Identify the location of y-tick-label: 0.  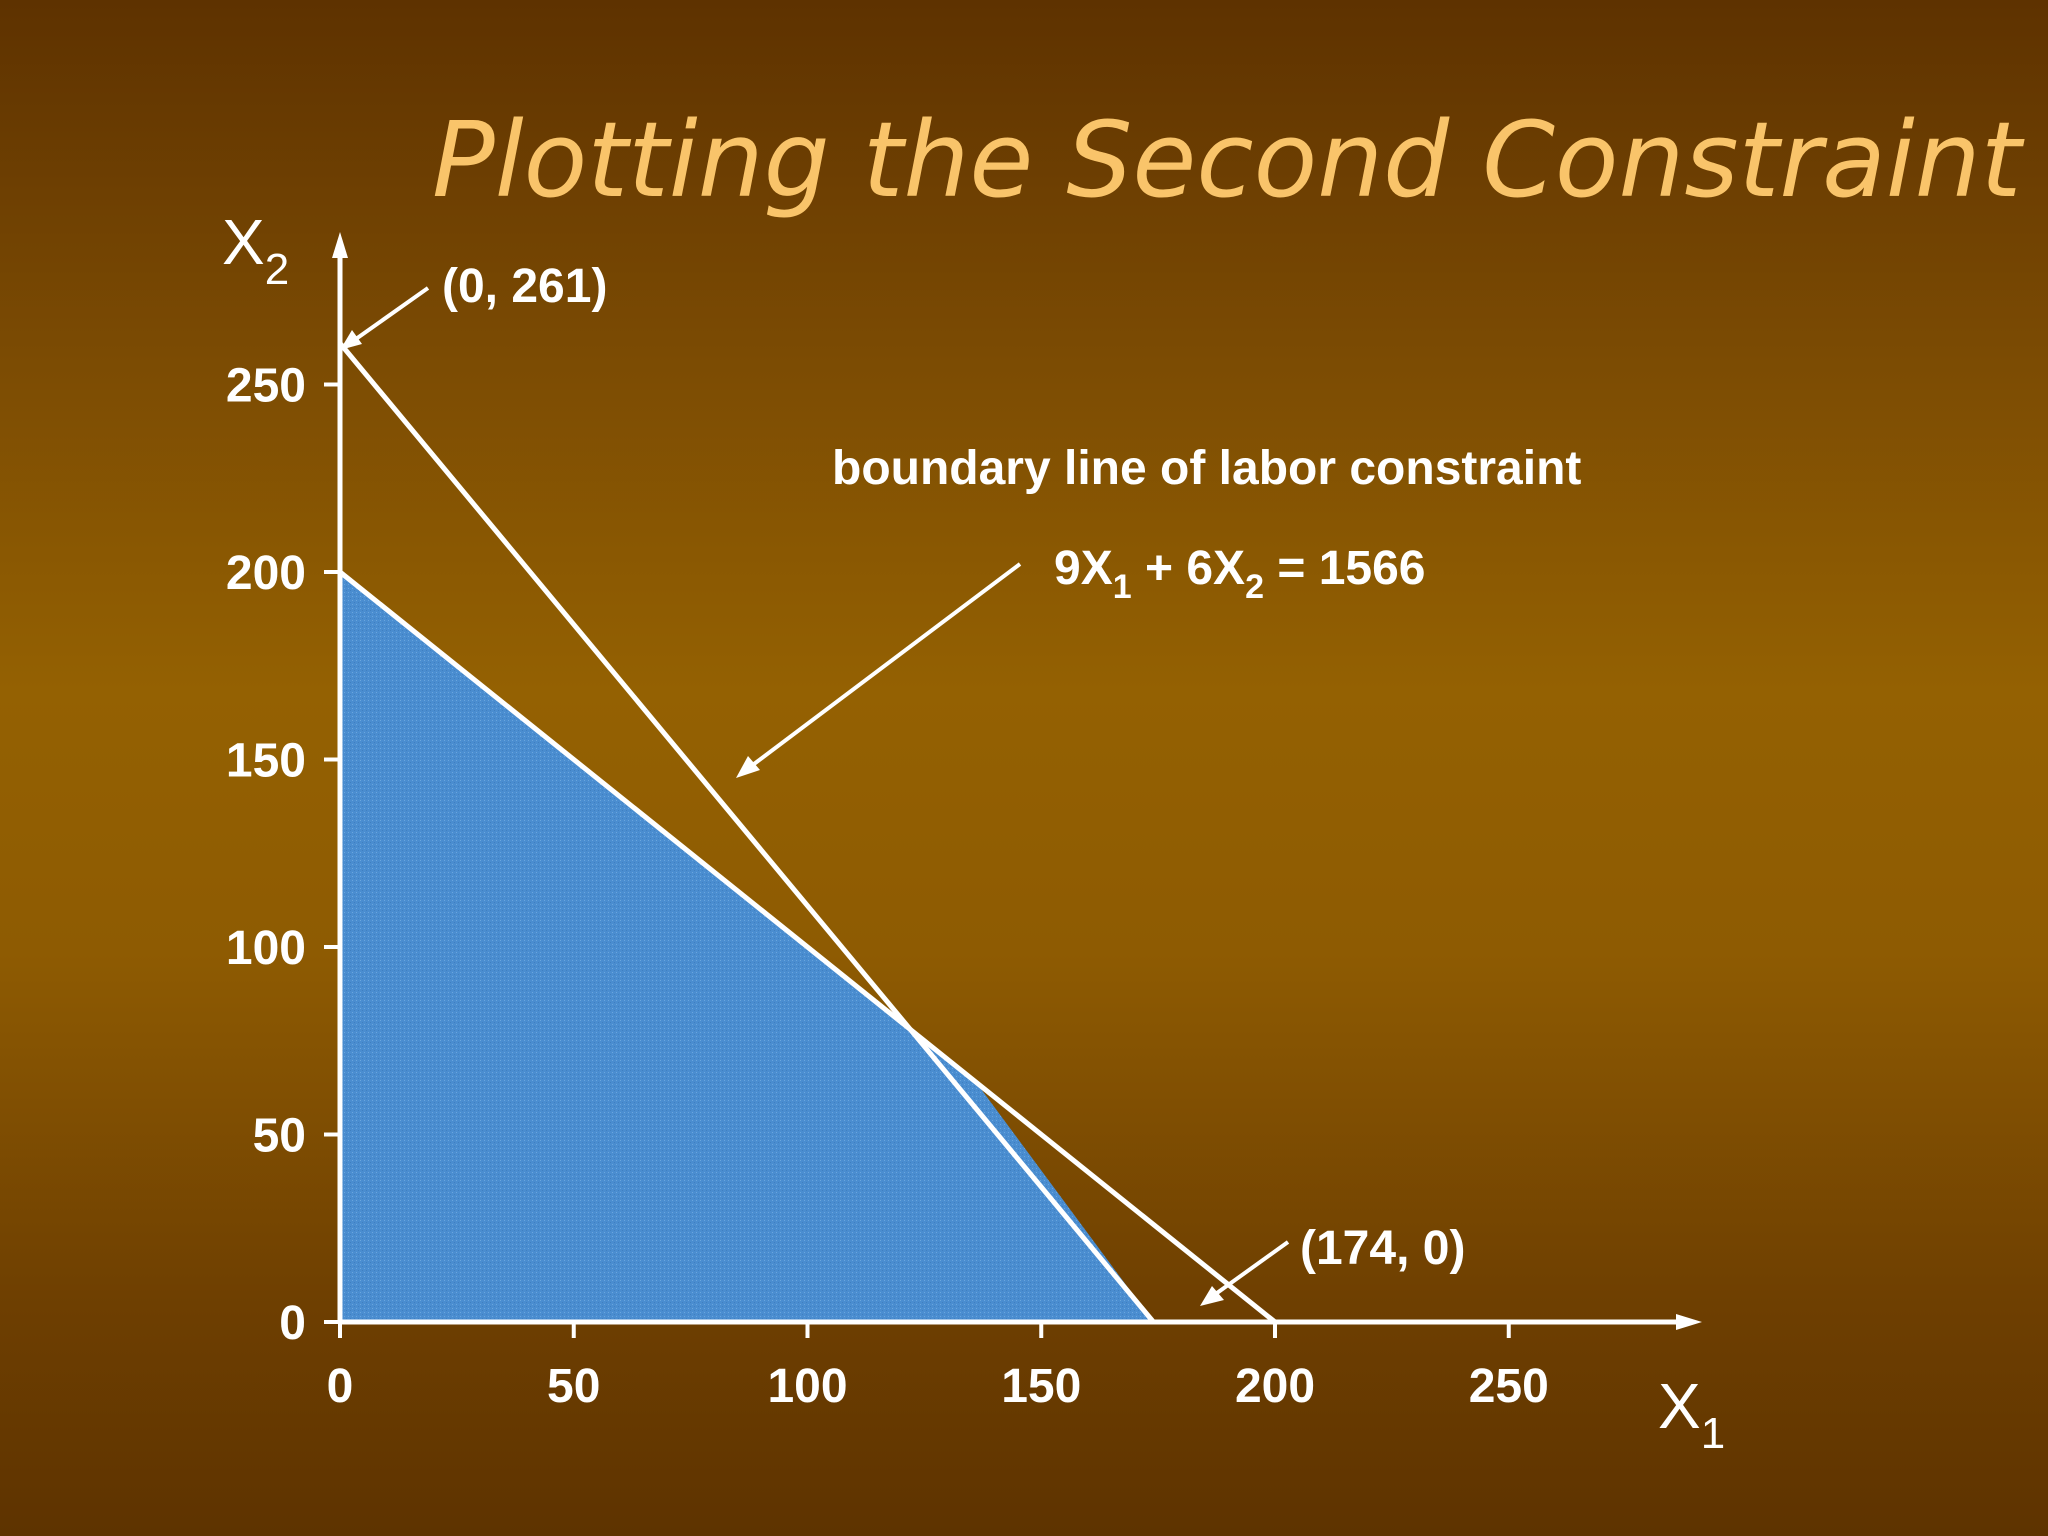
(292, 1323).